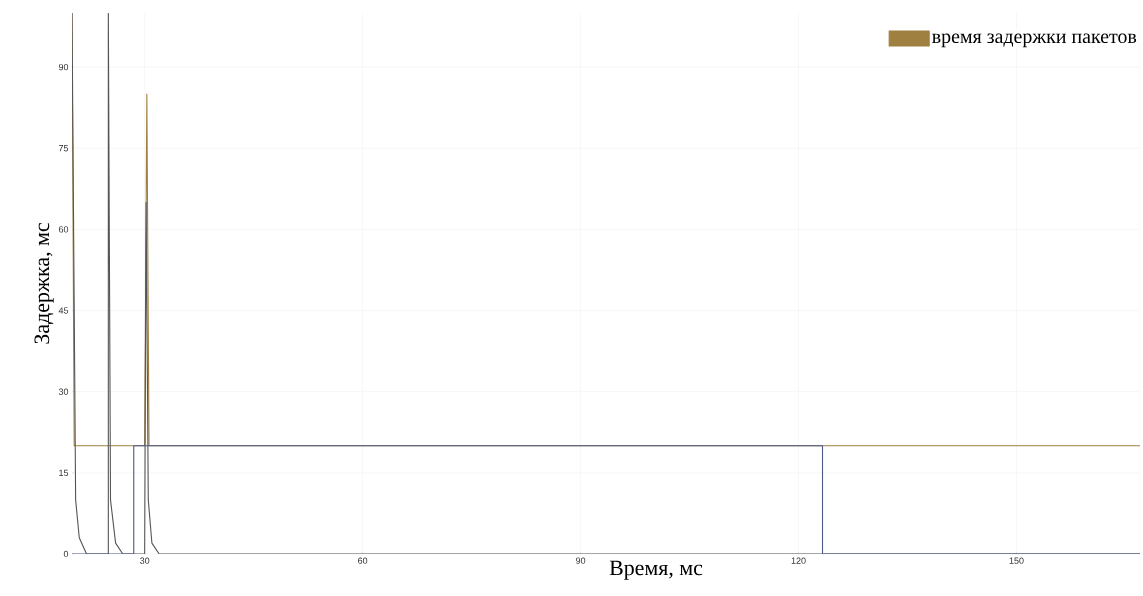 This screenshot has width=1143, height=596. What do you see at coordinates (66, 554) in the screenshot?
I see `y-tick-label: 0` at bounding box center [66, 554].